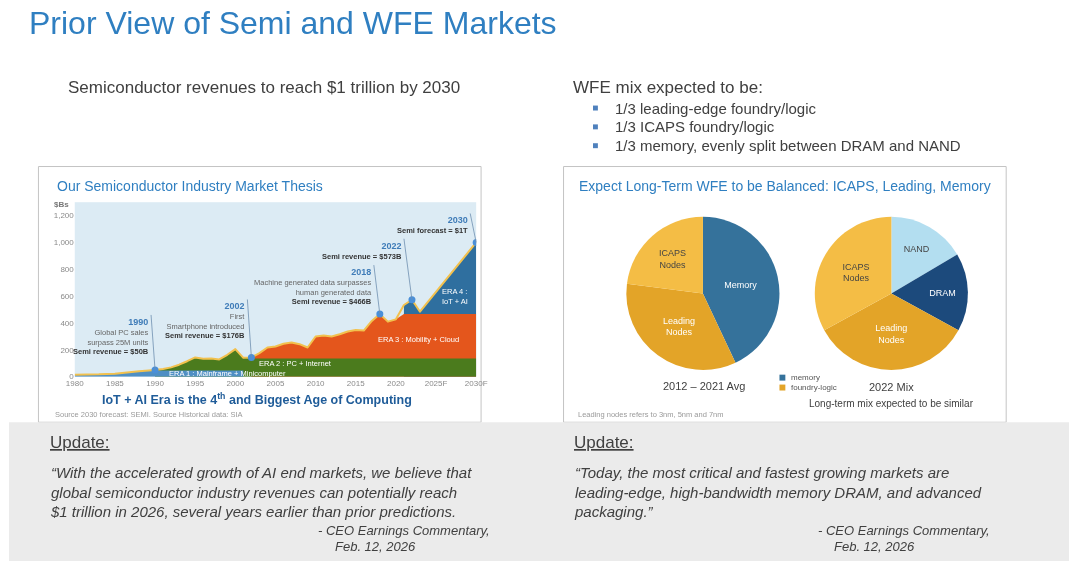 This screenshot has width=1080, height=566. Describe the element at coordinates (716, 108) in the screenshot. I see `text: 1/3 leading-edge foundry/logic` at that location.